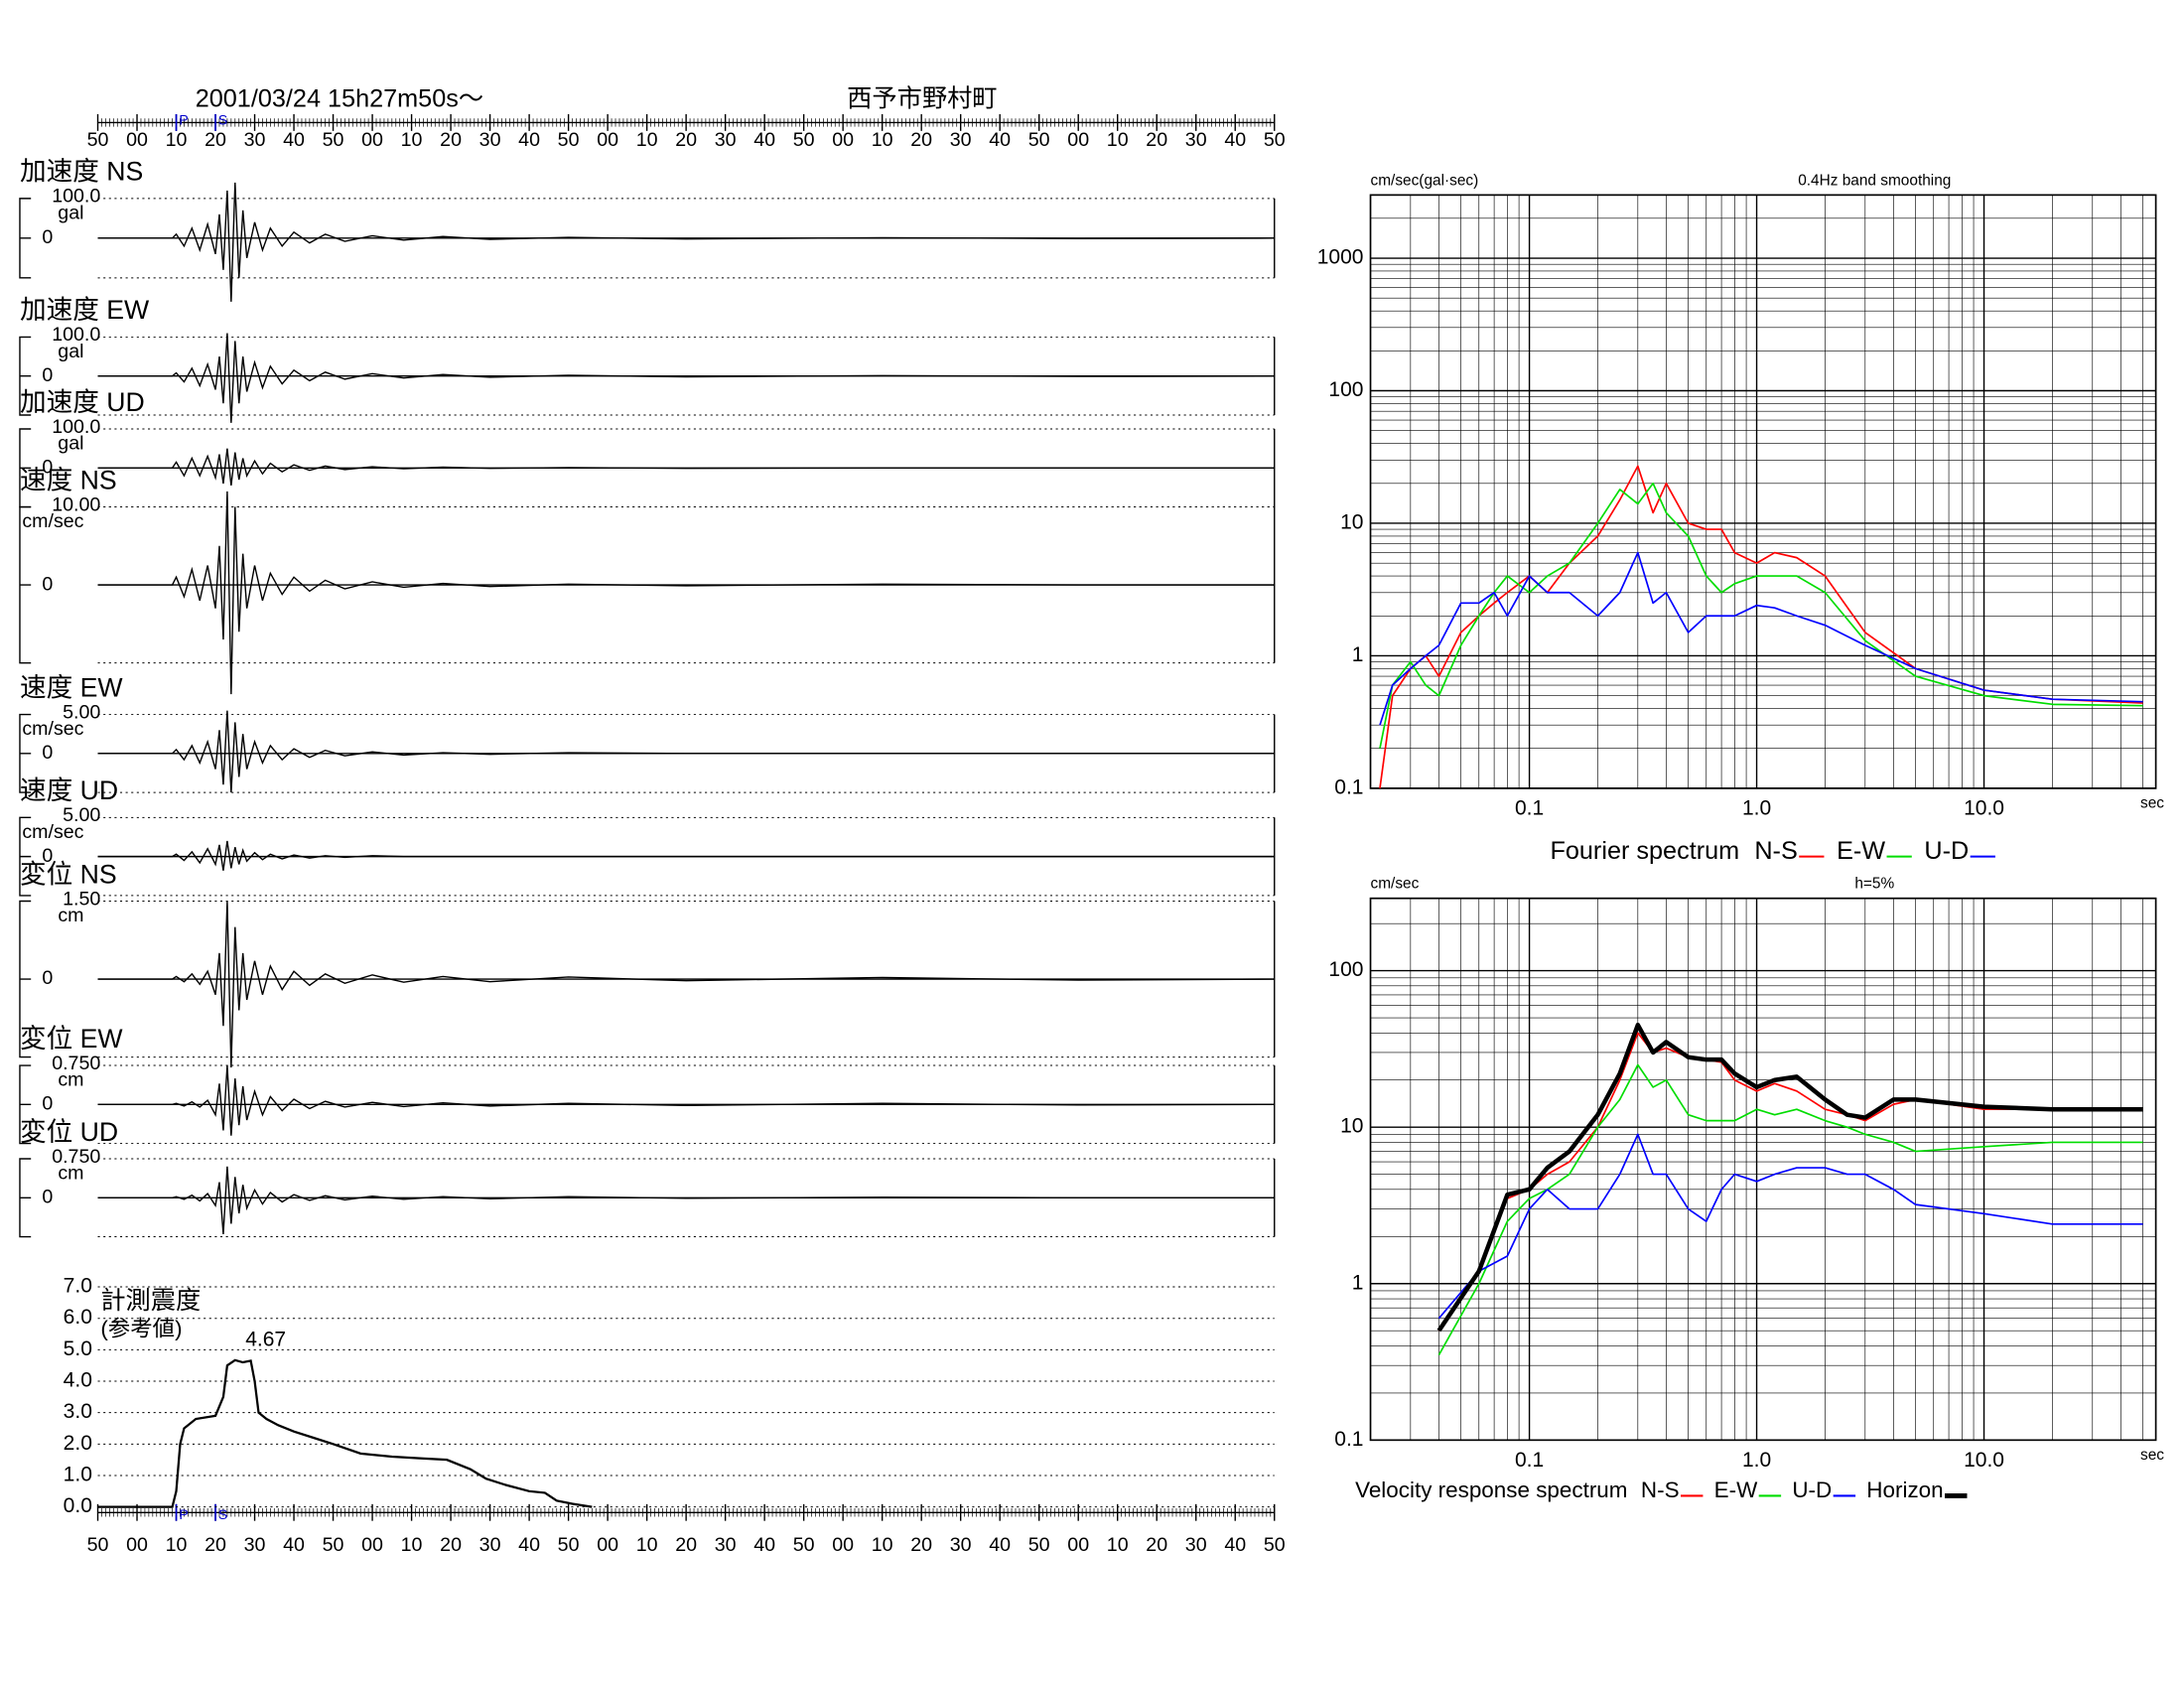 The image size is (2184, 1688). Describe the element at coordinates (1425, 180) in the screenshot. I see `y-axis-label: cm/sec(gal·sec)` at that location.